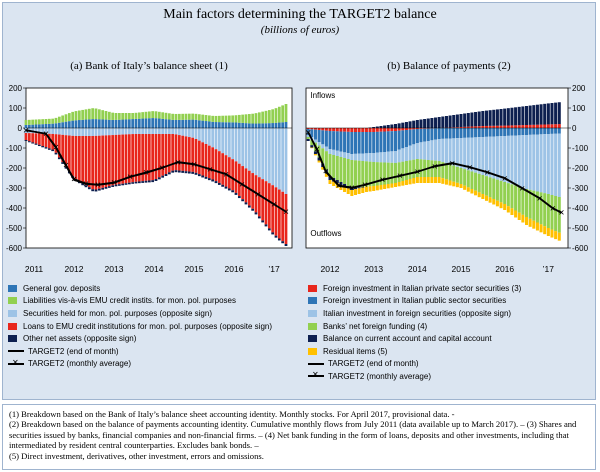  What do you see at coordinates (580, 208) in the screenshot?
I see `y-tick-label-b: -400` at bounding box center [580, 208].